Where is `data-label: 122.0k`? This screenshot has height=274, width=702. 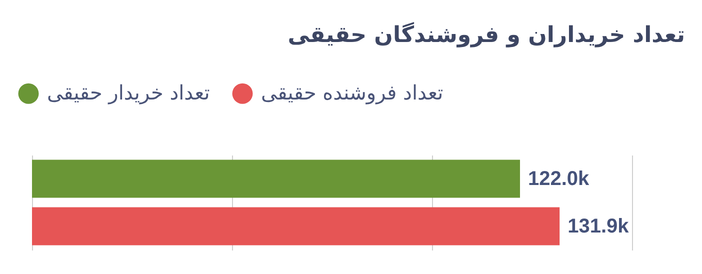
data-label: 122.0k is located at coordinates (559, 179).